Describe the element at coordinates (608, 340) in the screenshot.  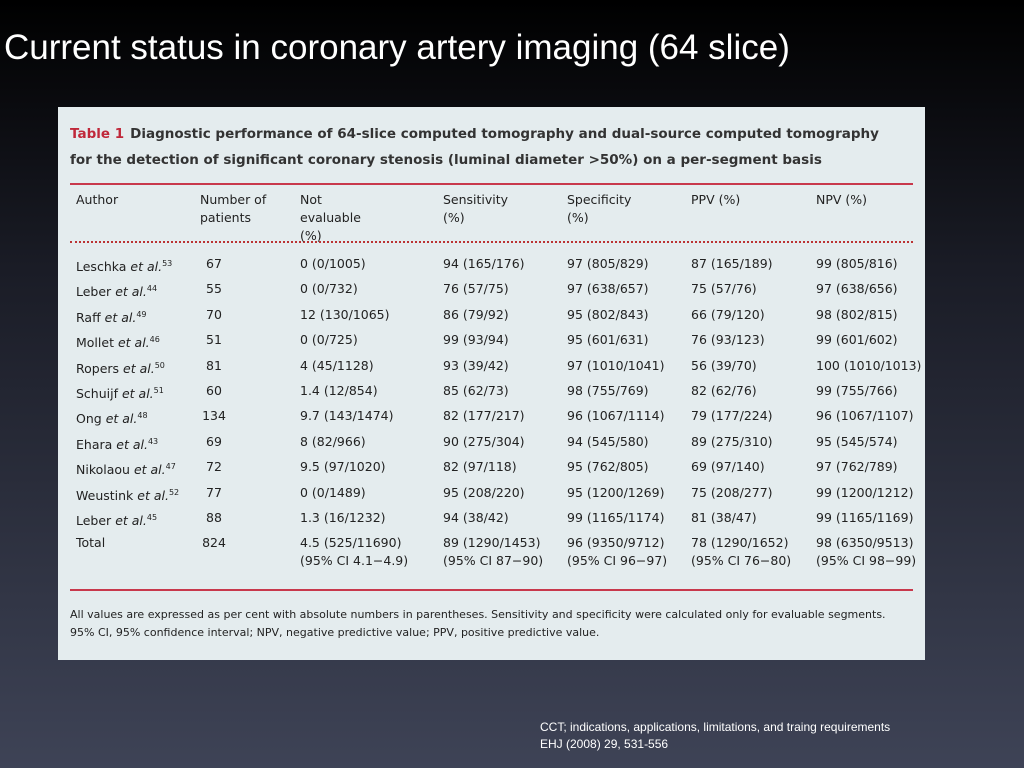
I see `table-cell: 95 (601/631)` at that location.